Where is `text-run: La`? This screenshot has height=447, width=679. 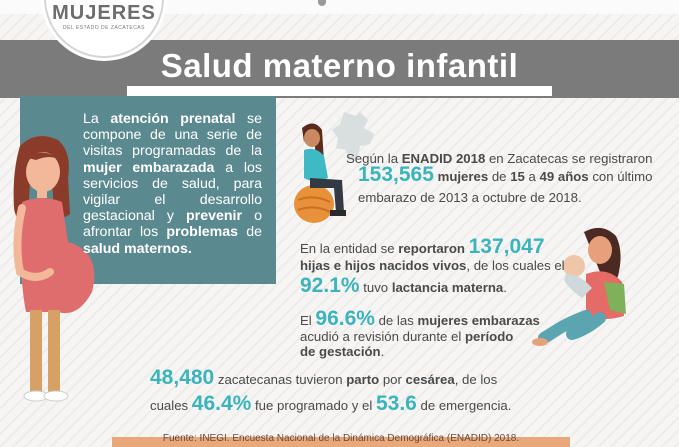
text-run: La is located at coordinates (97, 119).